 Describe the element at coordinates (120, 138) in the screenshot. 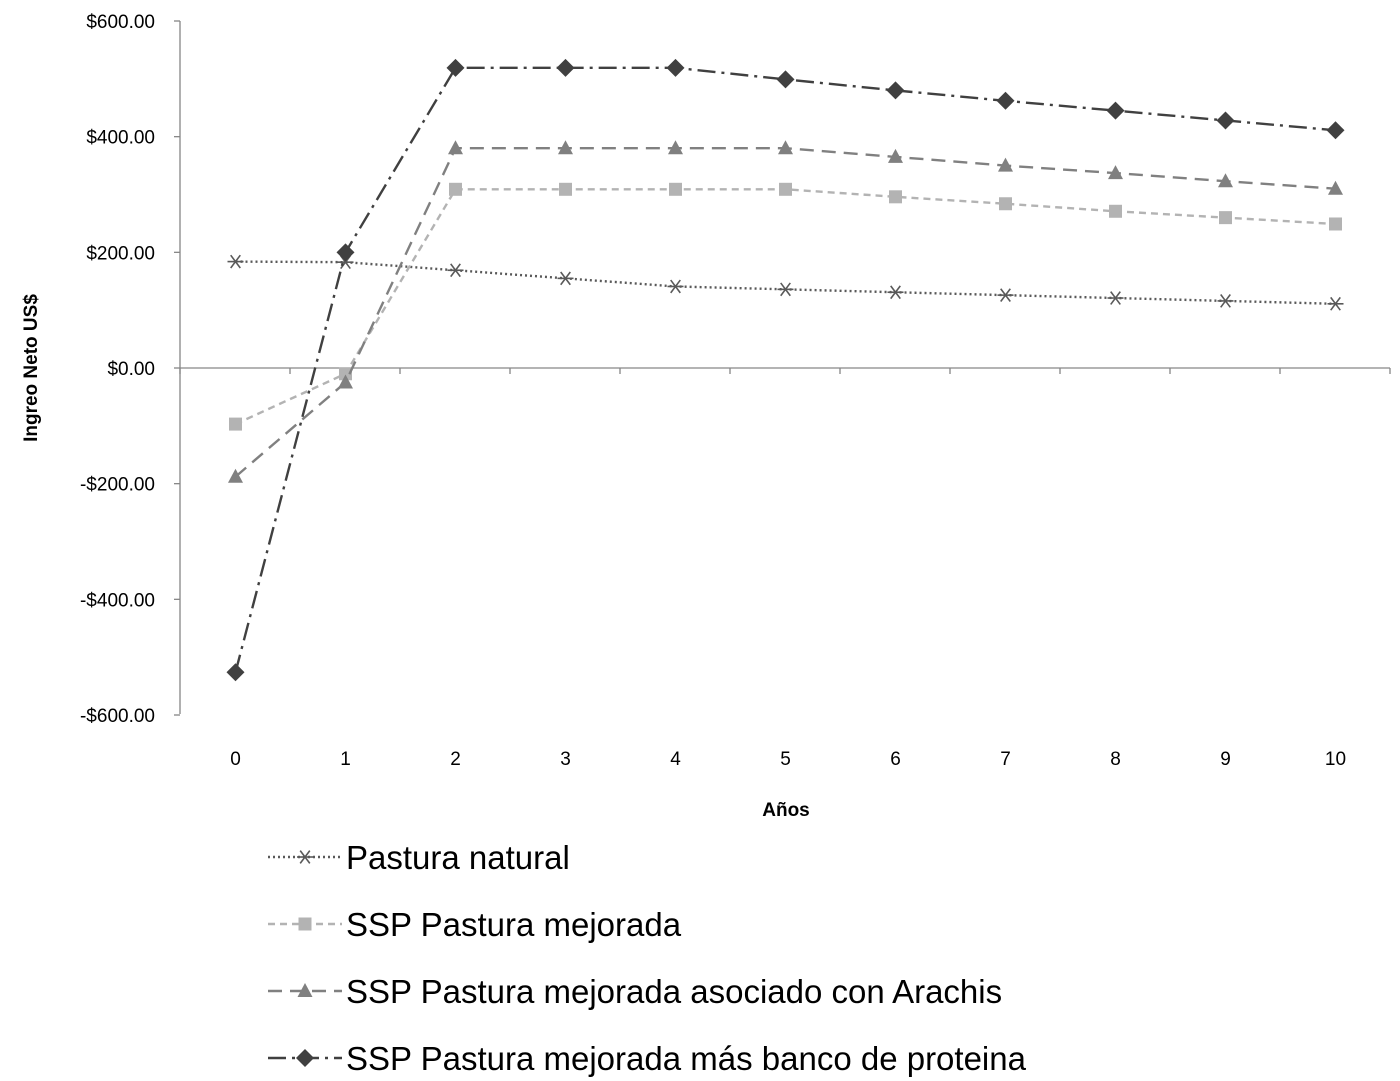

I see `y-tick-label: $400.00` at that location.